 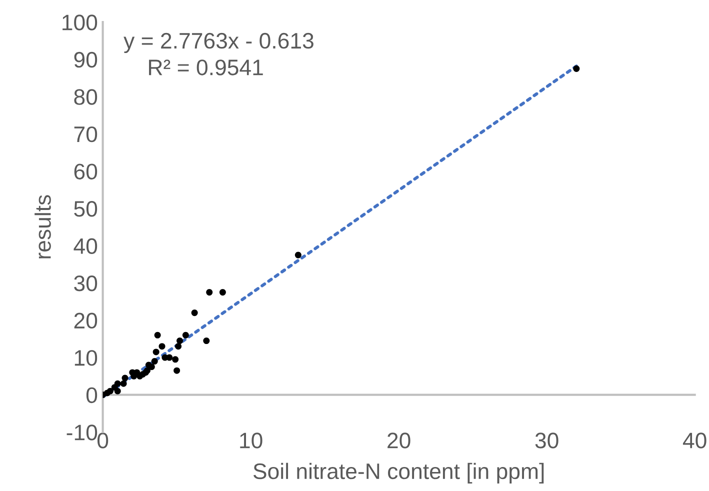 I want to click on y-tick-label: 60, so click(x=86, y=172).